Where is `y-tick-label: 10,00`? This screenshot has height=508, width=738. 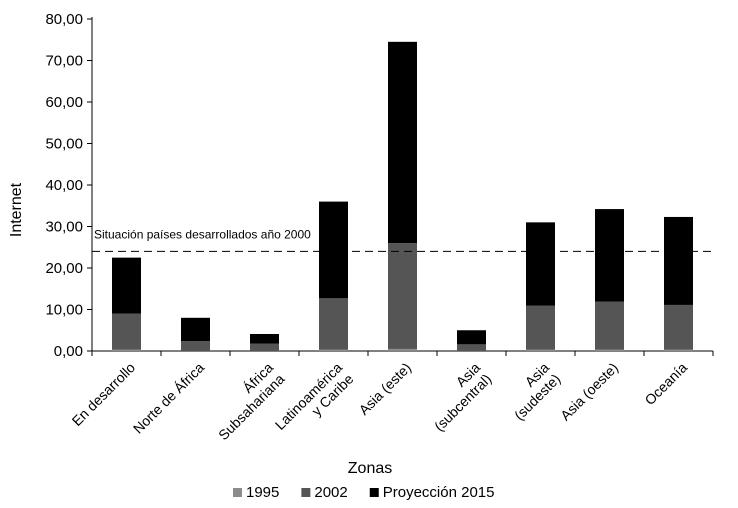 y-tick-label: 10,00 is located at coordinates (64, 310).